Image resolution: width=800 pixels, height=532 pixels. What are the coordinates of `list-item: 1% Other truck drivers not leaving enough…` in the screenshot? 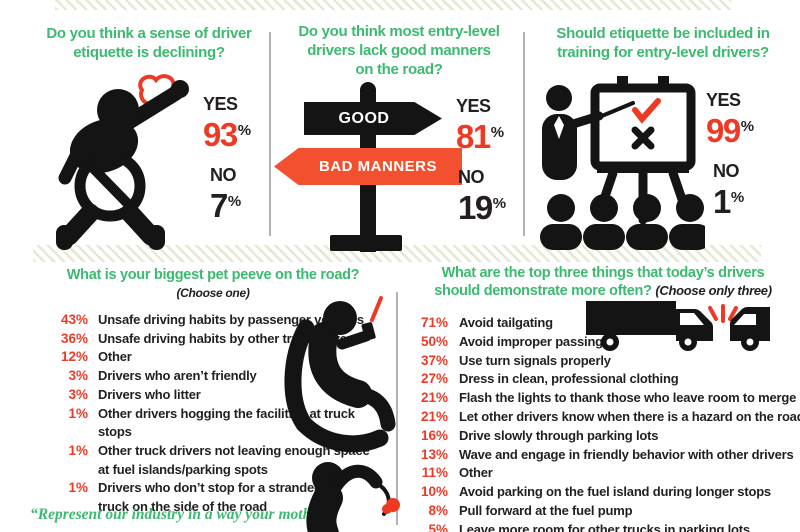 It's located at (219, 459).